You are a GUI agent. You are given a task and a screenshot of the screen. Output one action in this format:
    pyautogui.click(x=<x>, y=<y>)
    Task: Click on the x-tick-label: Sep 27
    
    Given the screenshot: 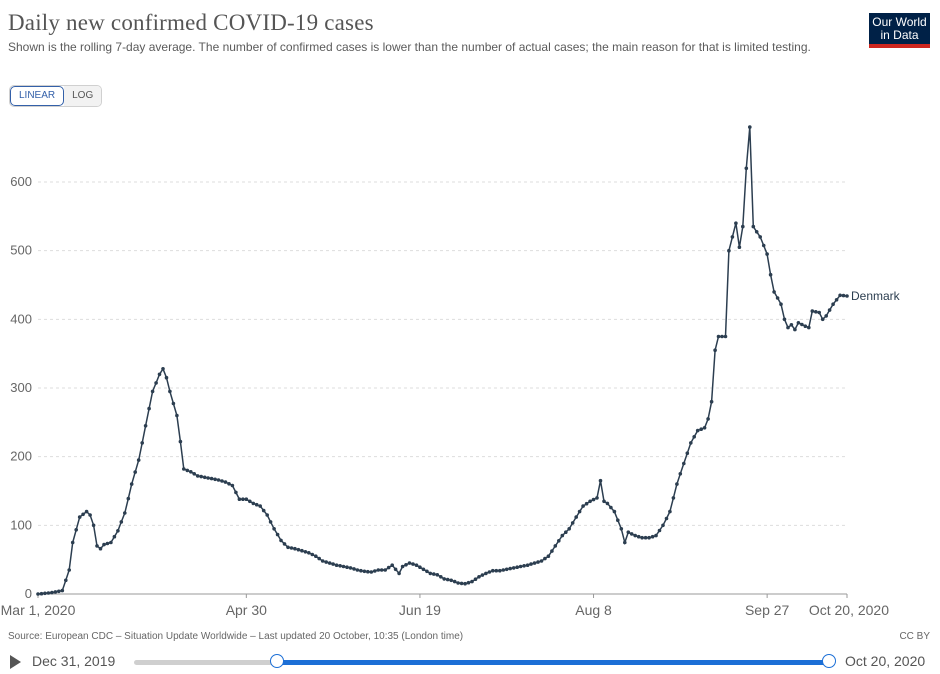 What is the action you would take?
    pyautogui.click(x=767, y=610)
    